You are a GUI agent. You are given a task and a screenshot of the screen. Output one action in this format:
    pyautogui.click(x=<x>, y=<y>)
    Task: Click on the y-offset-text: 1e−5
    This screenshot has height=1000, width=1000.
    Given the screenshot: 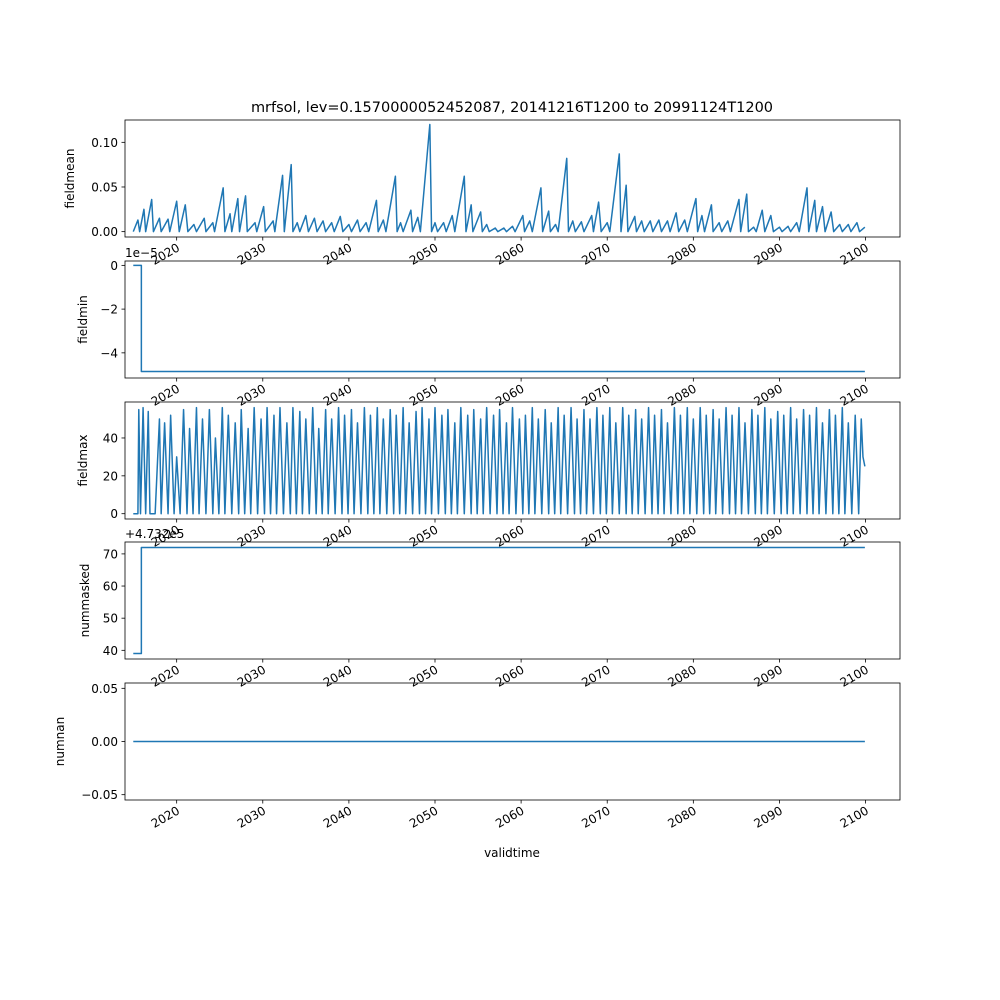 What is the action you would take?
    pyautogui.click(x=141, y=253)
    